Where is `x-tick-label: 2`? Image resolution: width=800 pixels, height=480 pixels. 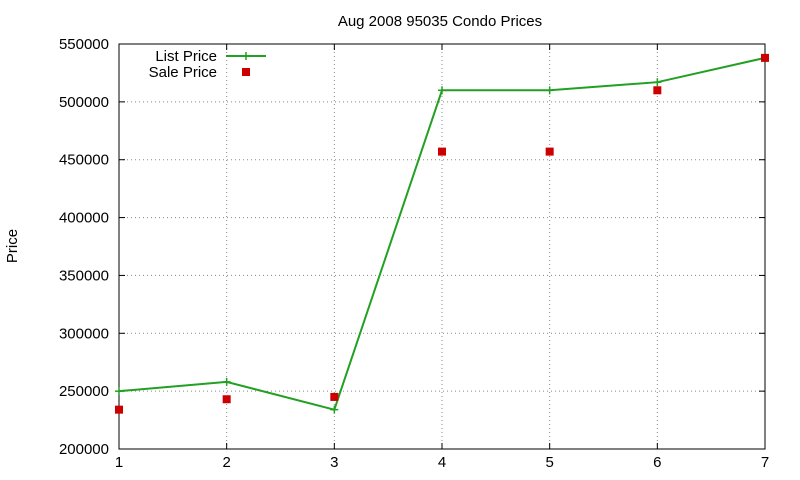 x-tick-label: 2 is located at coordinates (226, 462).